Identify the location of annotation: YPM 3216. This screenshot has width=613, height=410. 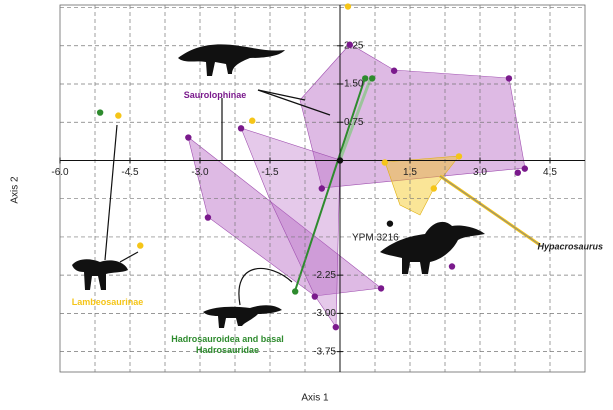
(375, 238).